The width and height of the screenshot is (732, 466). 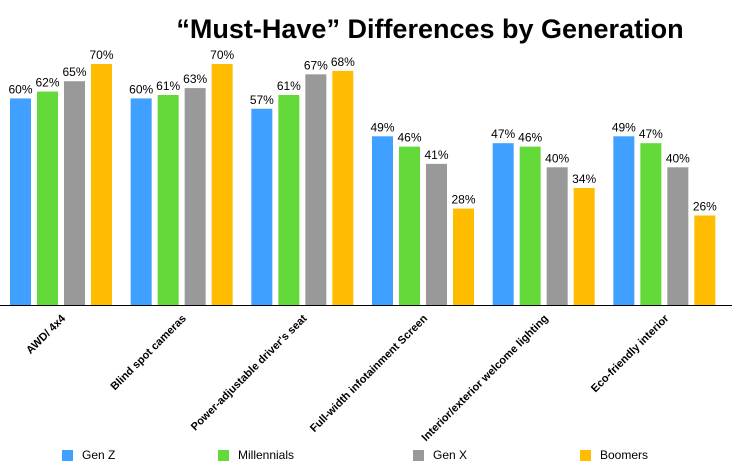 I want to click on chart-legend: Gen Z Millennials Gen X Boomers, so click(x=366, y=457).